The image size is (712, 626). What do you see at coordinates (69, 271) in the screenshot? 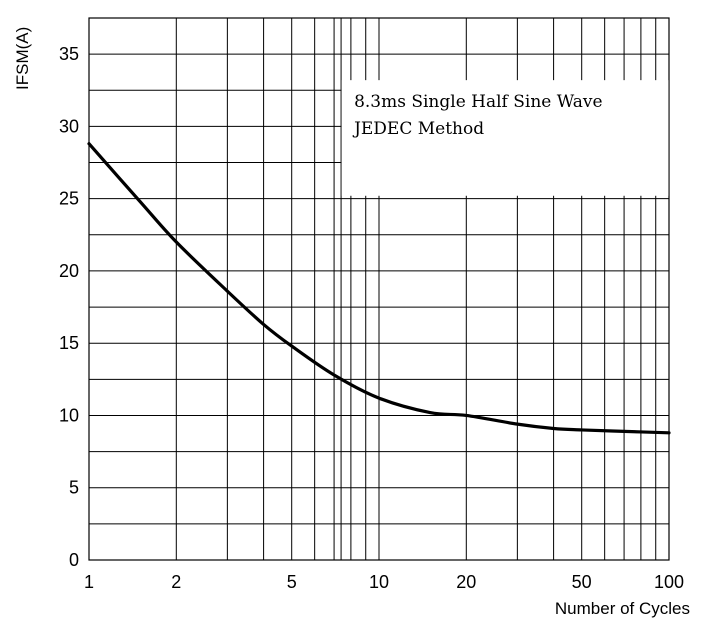
I see `y-tick-label: 20` at bounding box center [69, 271].